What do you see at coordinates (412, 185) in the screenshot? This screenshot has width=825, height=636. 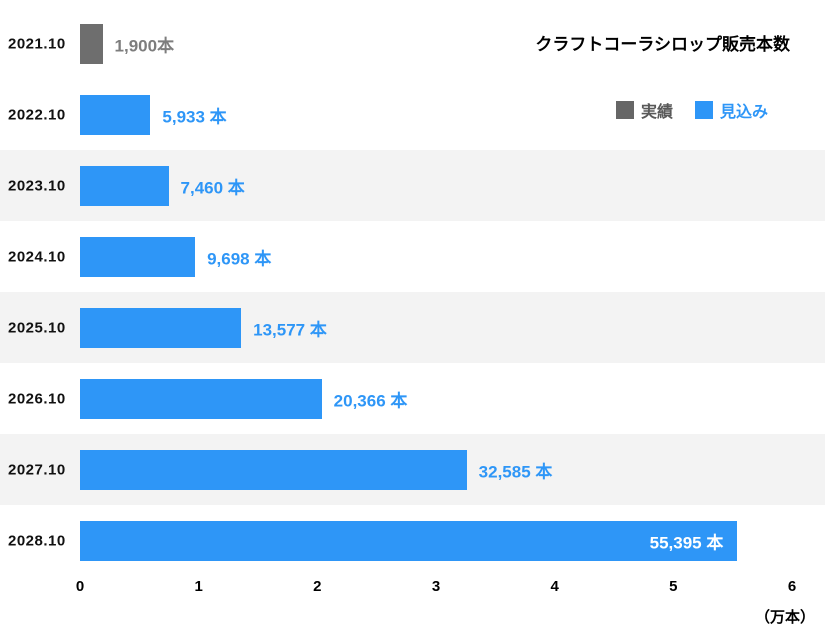 I see `chart-row: 2023.10 7,460 本` at bounding box center [412, 185].